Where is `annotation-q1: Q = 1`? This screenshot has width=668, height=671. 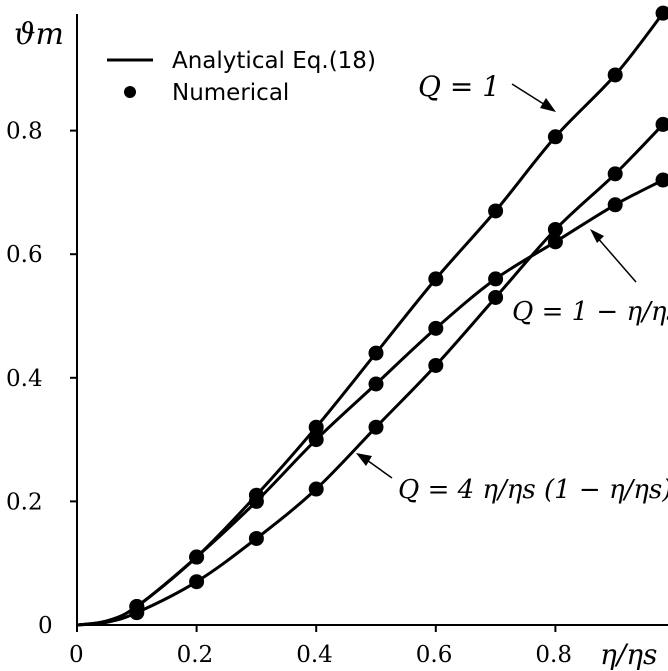
annotation-q1: Q = 1 is located at coordinates (487, 91).